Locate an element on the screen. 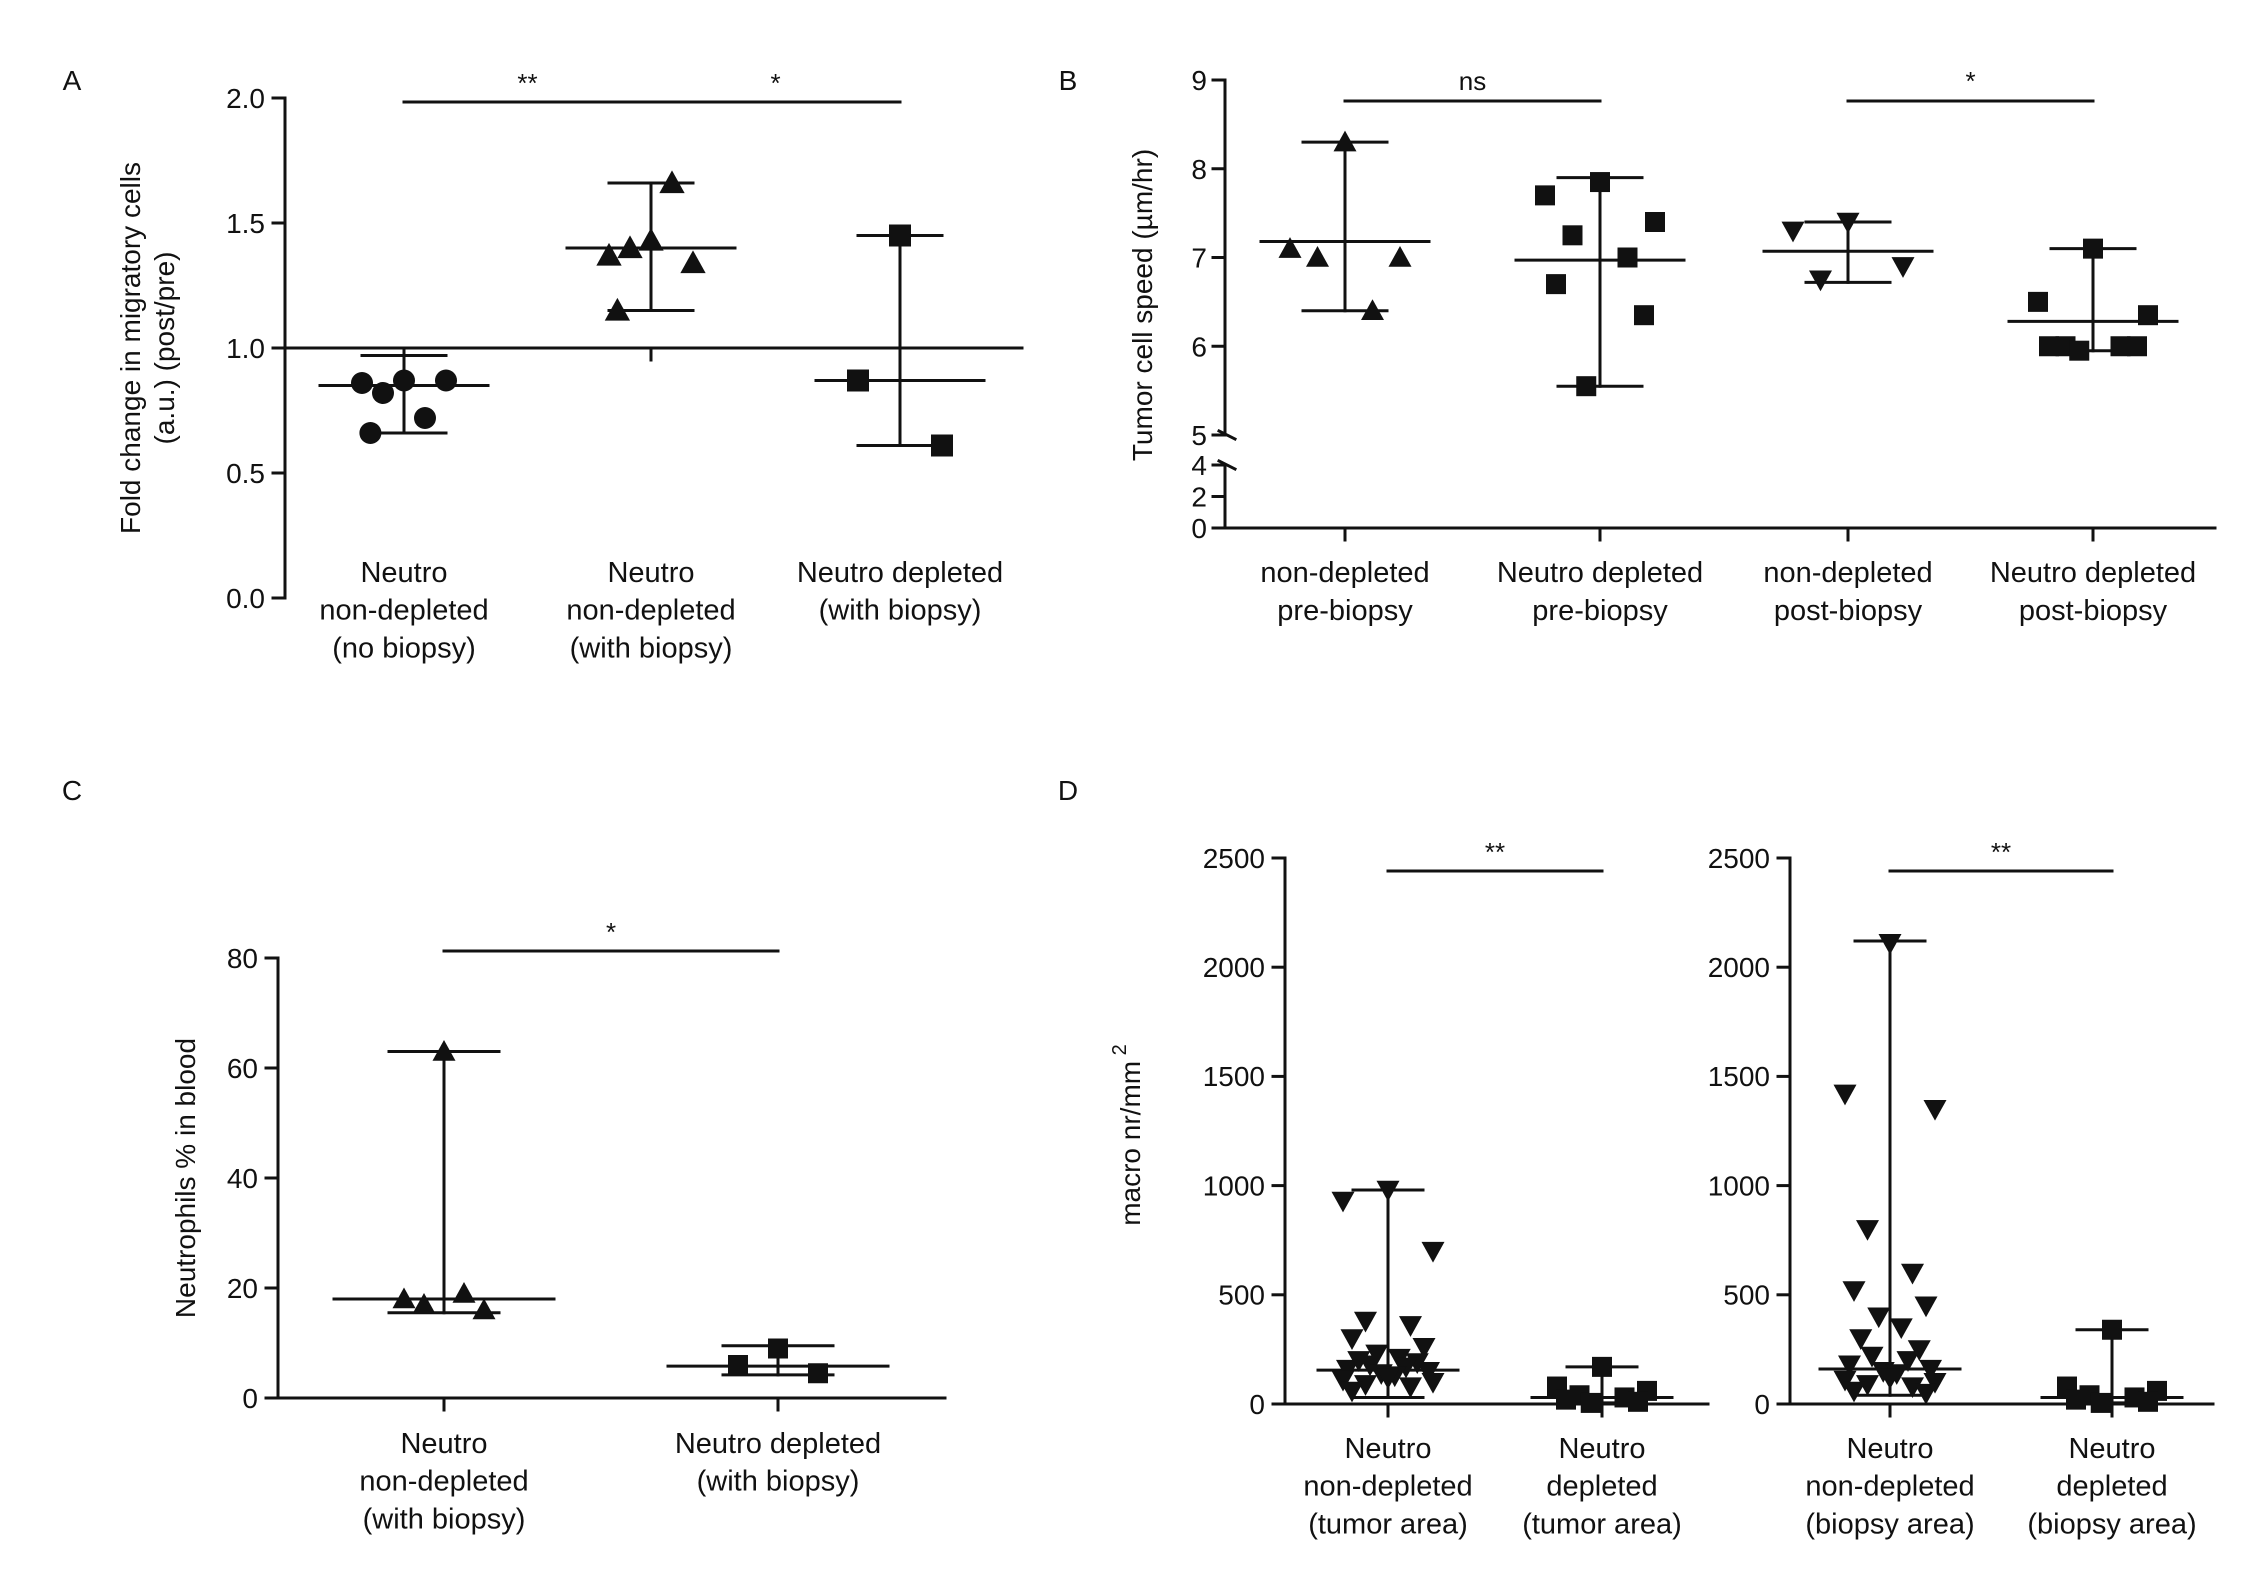 Image resolution: width=2258 pixels, height=1575 pixels. y-tick-label: 20 is located at coordinates (242, 1288).